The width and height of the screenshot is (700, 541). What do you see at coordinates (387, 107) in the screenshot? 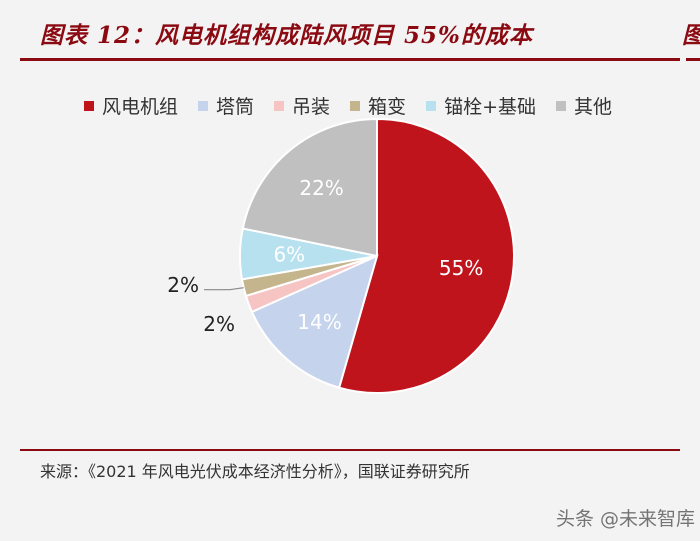
I see `legend-label: 箱变` at bounding box center [387, 107].